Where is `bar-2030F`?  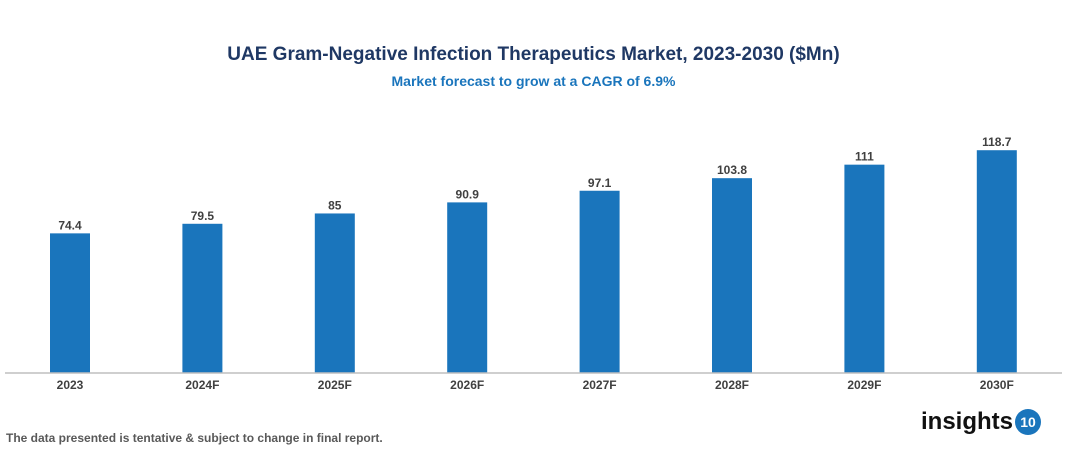 bar-2030F is located at coordinates (996, 261).